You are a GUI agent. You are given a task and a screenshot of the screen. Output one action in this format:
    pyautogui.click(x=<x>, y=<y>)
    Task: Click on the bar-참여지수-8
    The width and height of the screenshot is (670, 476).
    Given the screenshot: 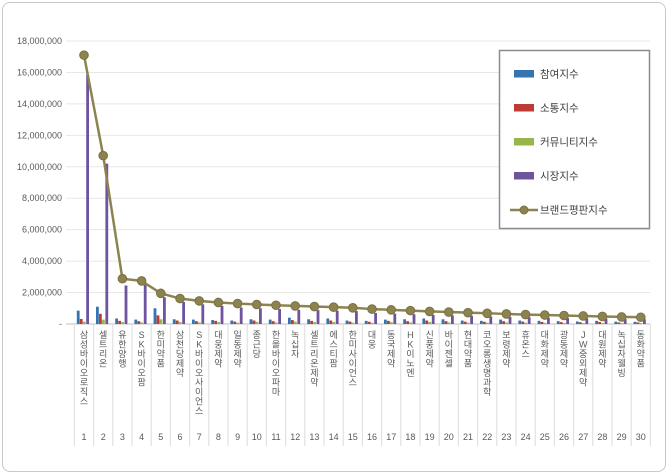 What is the action you would take?
    pyautogui.click(x=212, y=322)
    